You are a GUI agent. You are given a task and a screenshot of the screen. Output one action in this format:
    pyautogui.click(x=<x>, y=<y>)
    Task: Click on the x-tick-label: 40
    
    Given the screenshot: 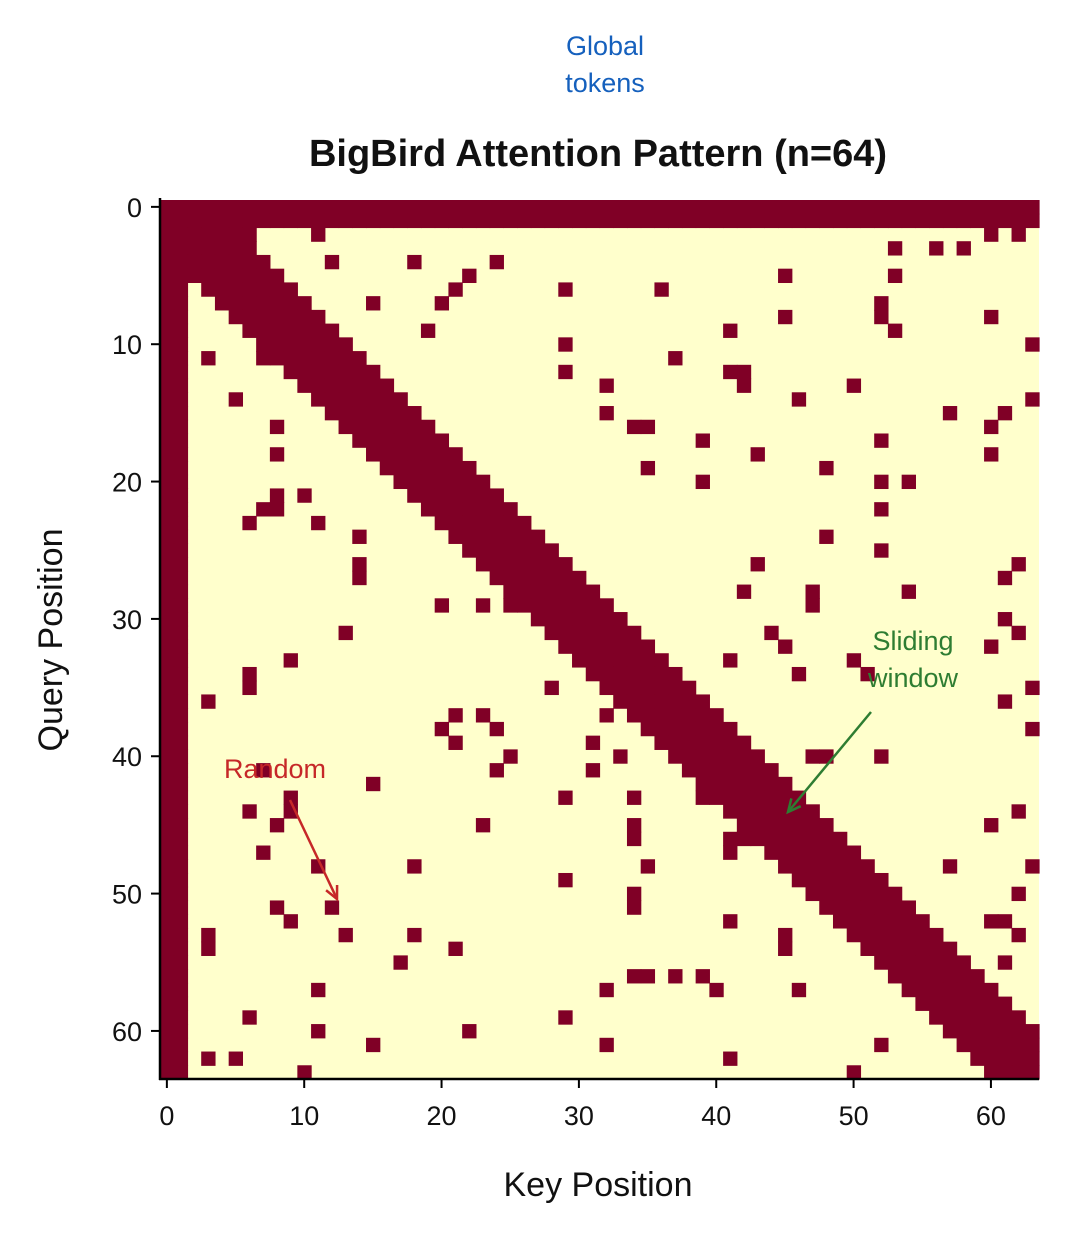 What is the action you would take?
    pyautogui.click(x=716, y=1116)
    